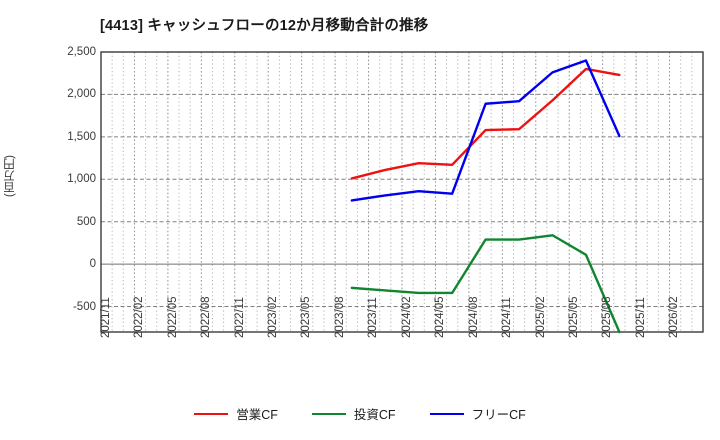  Describe the element at coordinates (640, 317) in the screenshot. I see `x-tick-label: 2025/11` at that location.